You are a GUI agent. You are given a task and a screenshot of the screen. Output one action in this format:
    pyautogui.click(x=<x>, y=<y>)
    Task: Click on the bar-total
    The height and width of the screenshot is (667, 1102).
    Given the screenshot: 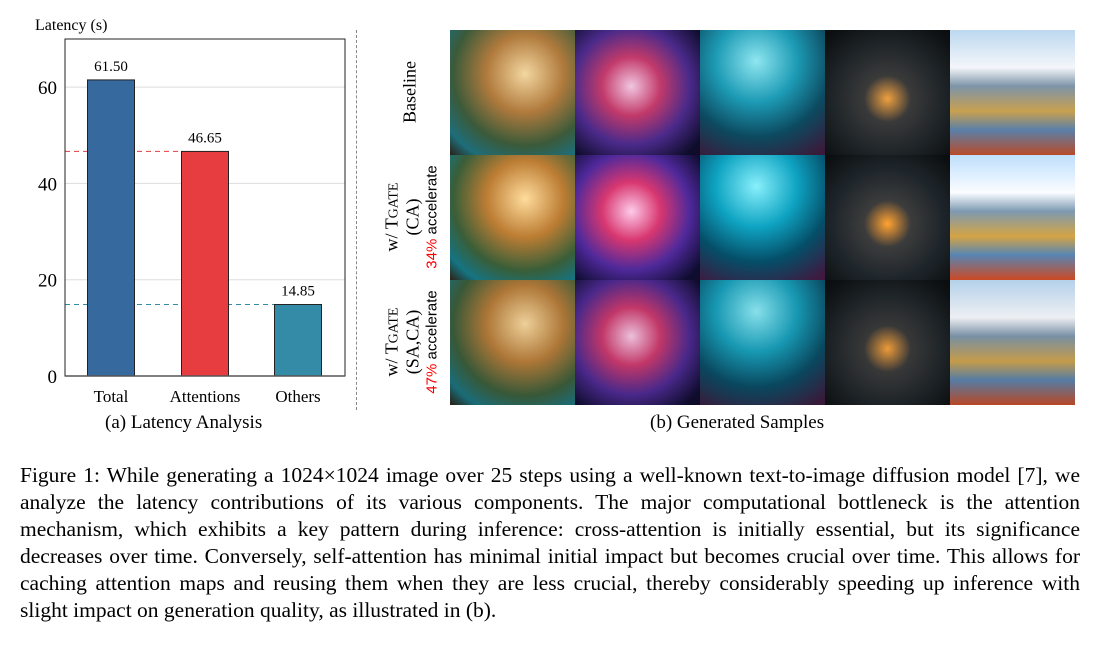 What is the action you would take?
    pyautogui.click(x=111, y=228)
    